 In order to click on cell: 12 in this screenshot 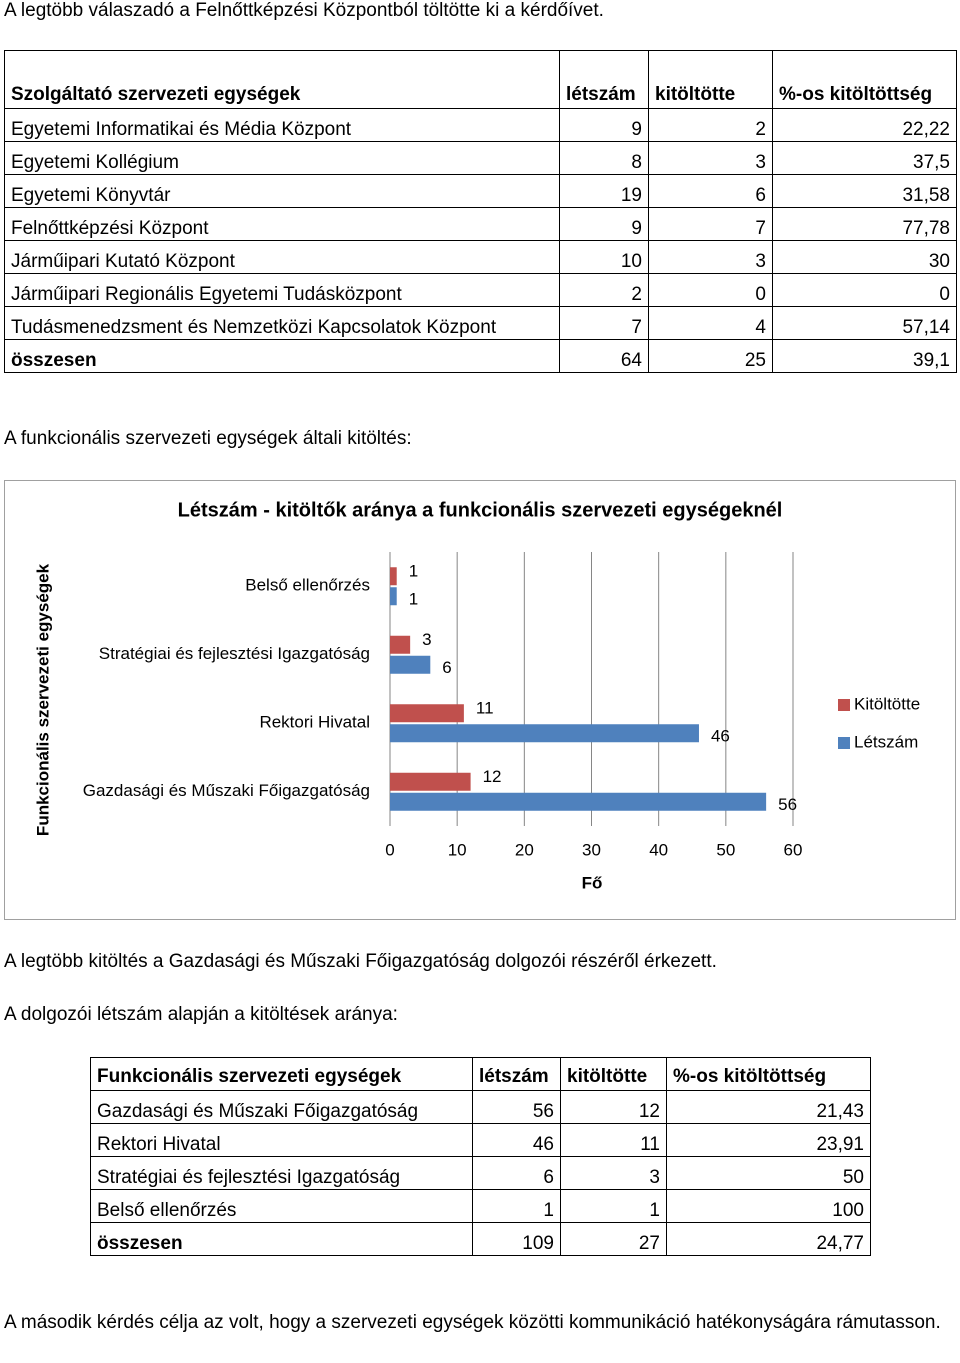, I will do `click(613, 1107)`.